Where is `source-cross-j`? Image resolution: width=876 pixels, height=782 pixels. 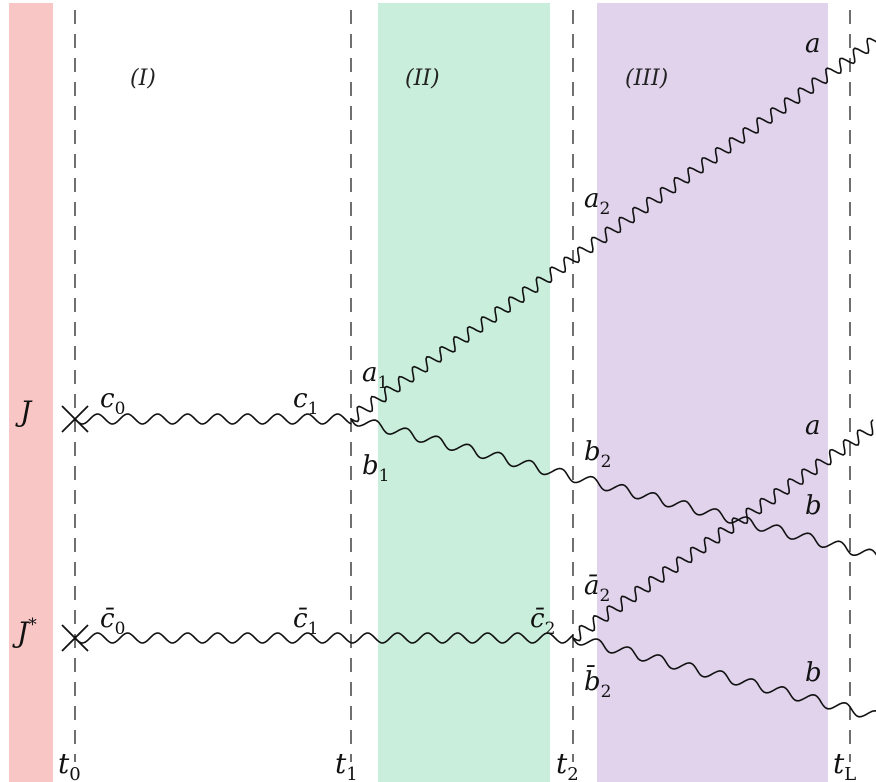
source-cross-j is located at coordinates (75, 419).